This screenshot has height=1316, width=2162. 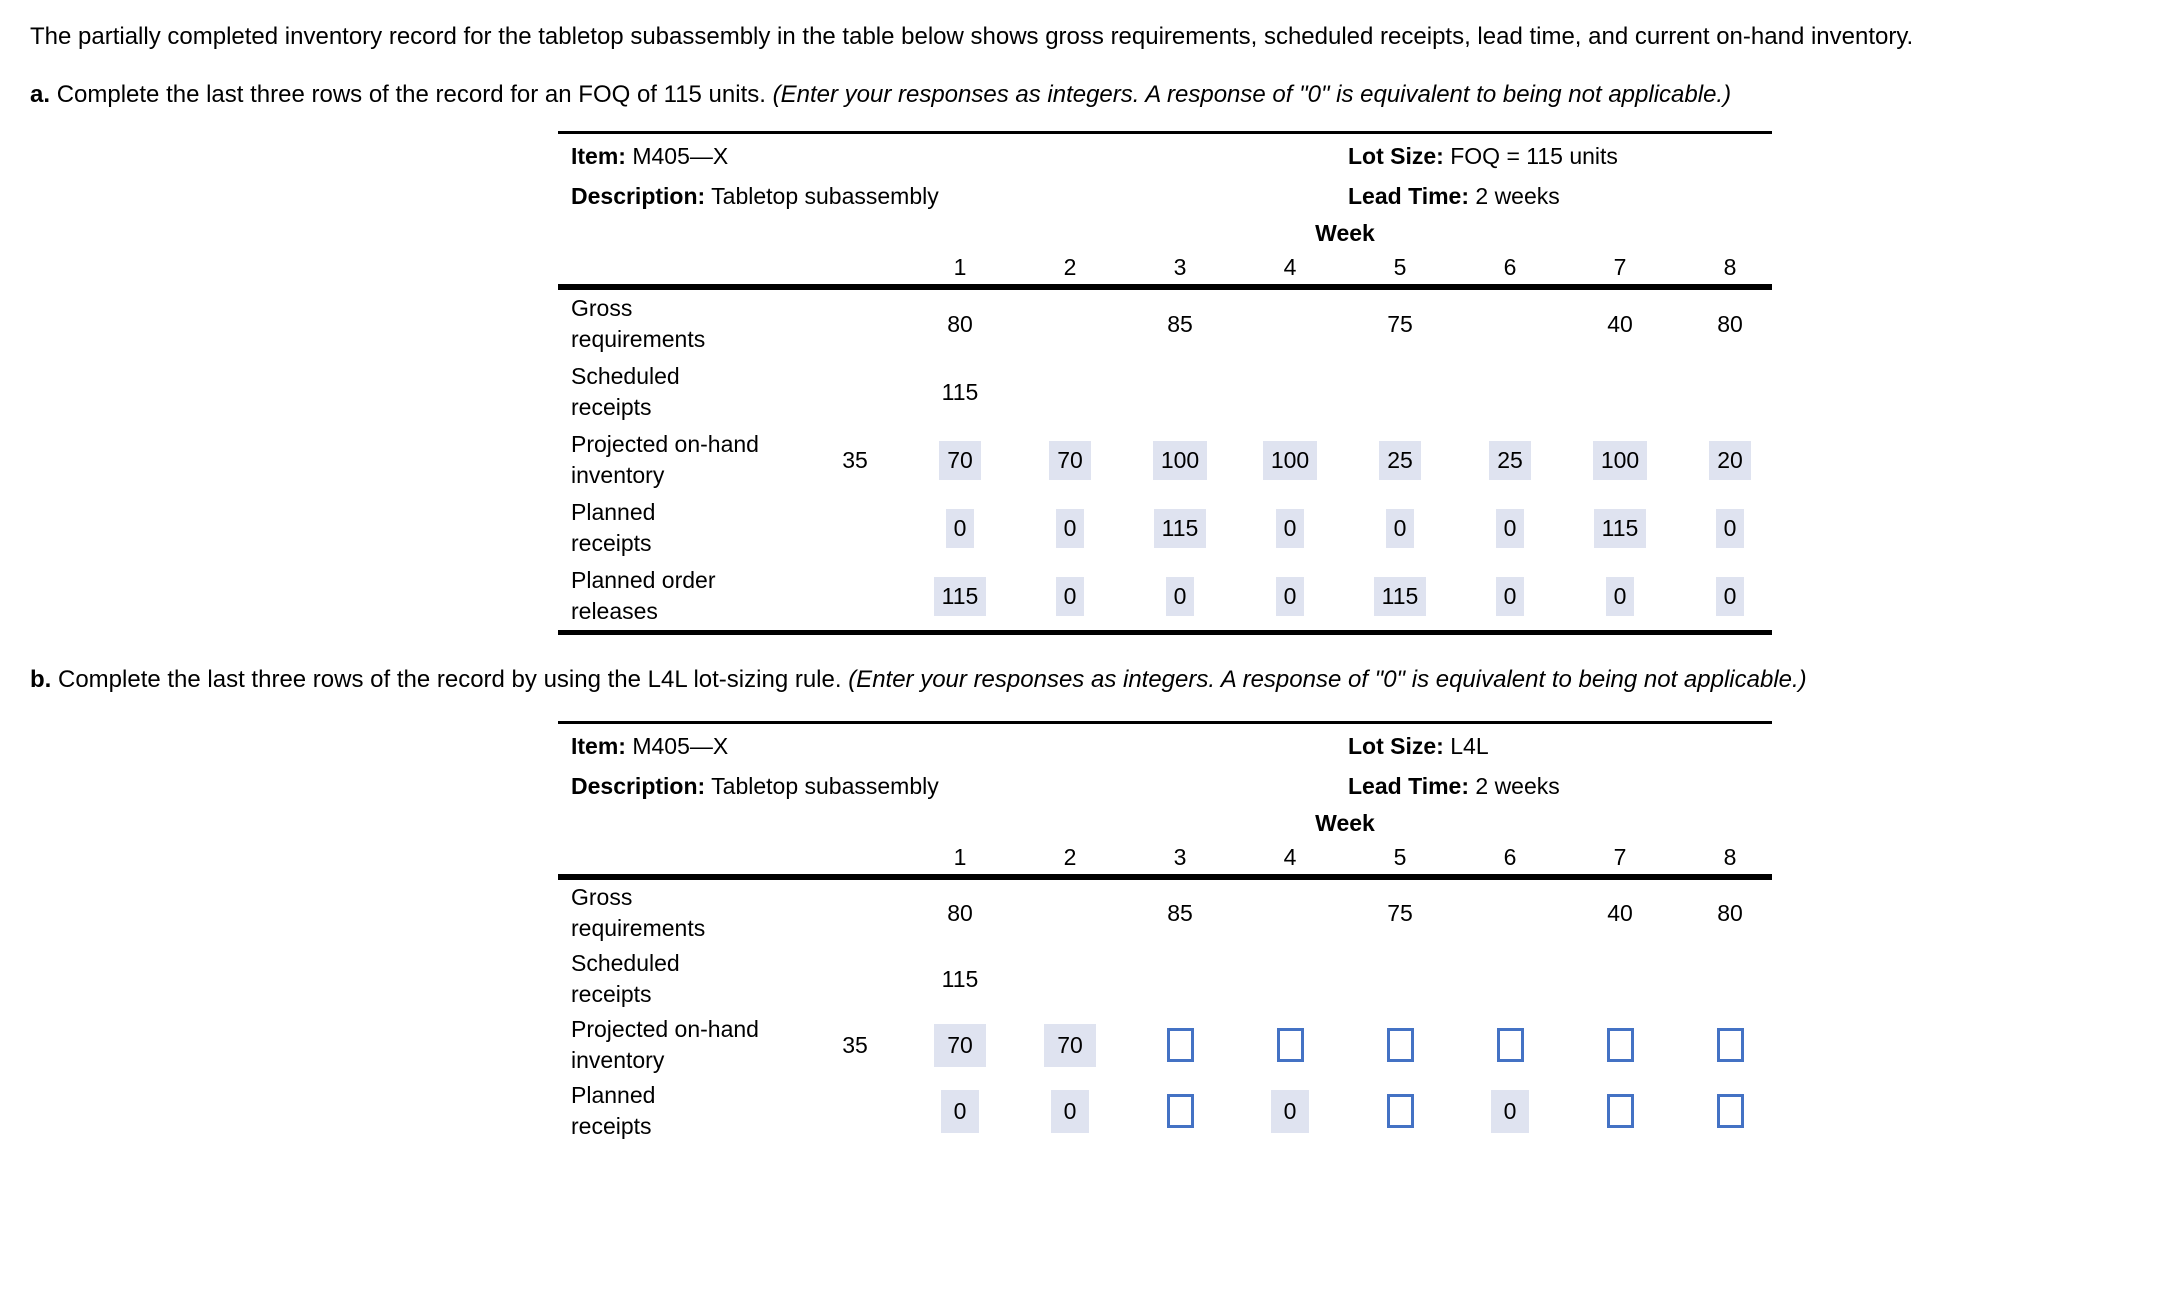 I want to click on initial-on-hand-value: 35, so click(x=855, y=1044).